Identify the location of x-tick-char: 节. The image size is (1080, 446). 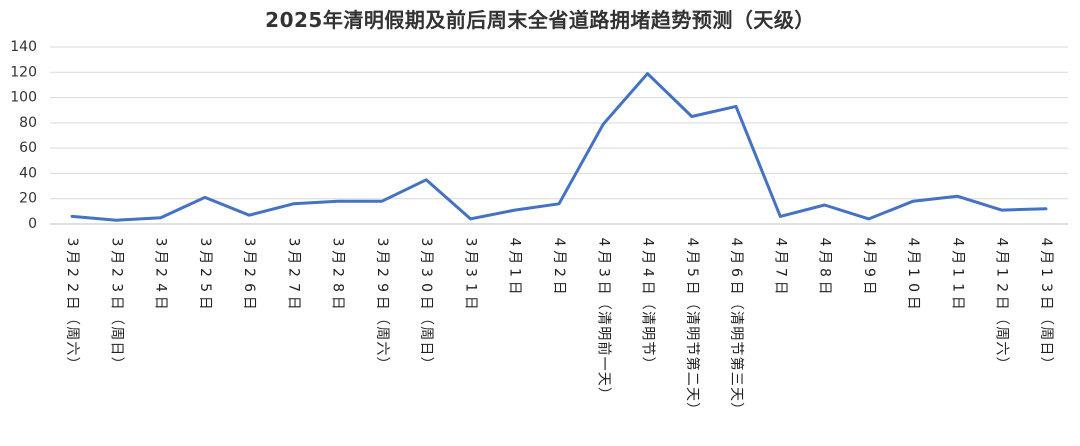
(648, 348).